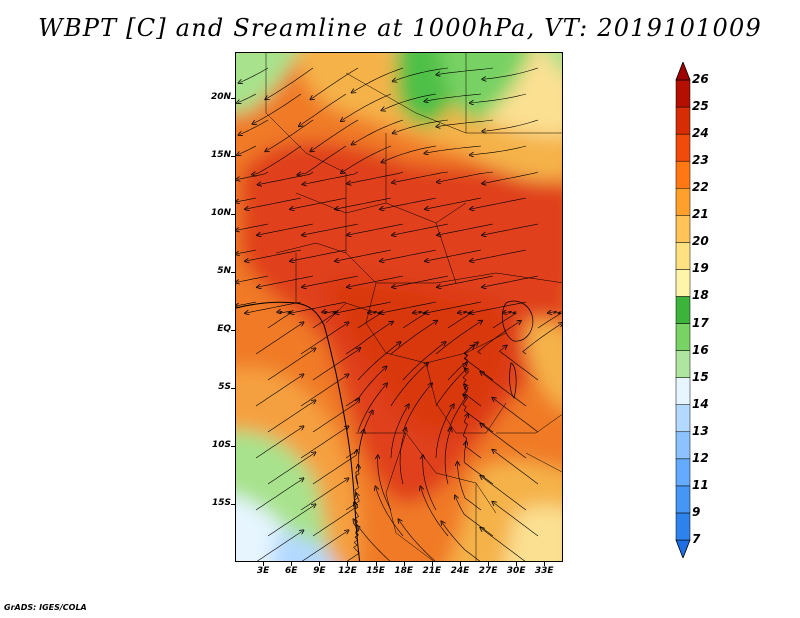 This screenshot has width=800, height=618. What do you see at coordinates (700, 160) in the screenshot?
I see `colorbar-level-label: 23` at bounding box center [700, 160].